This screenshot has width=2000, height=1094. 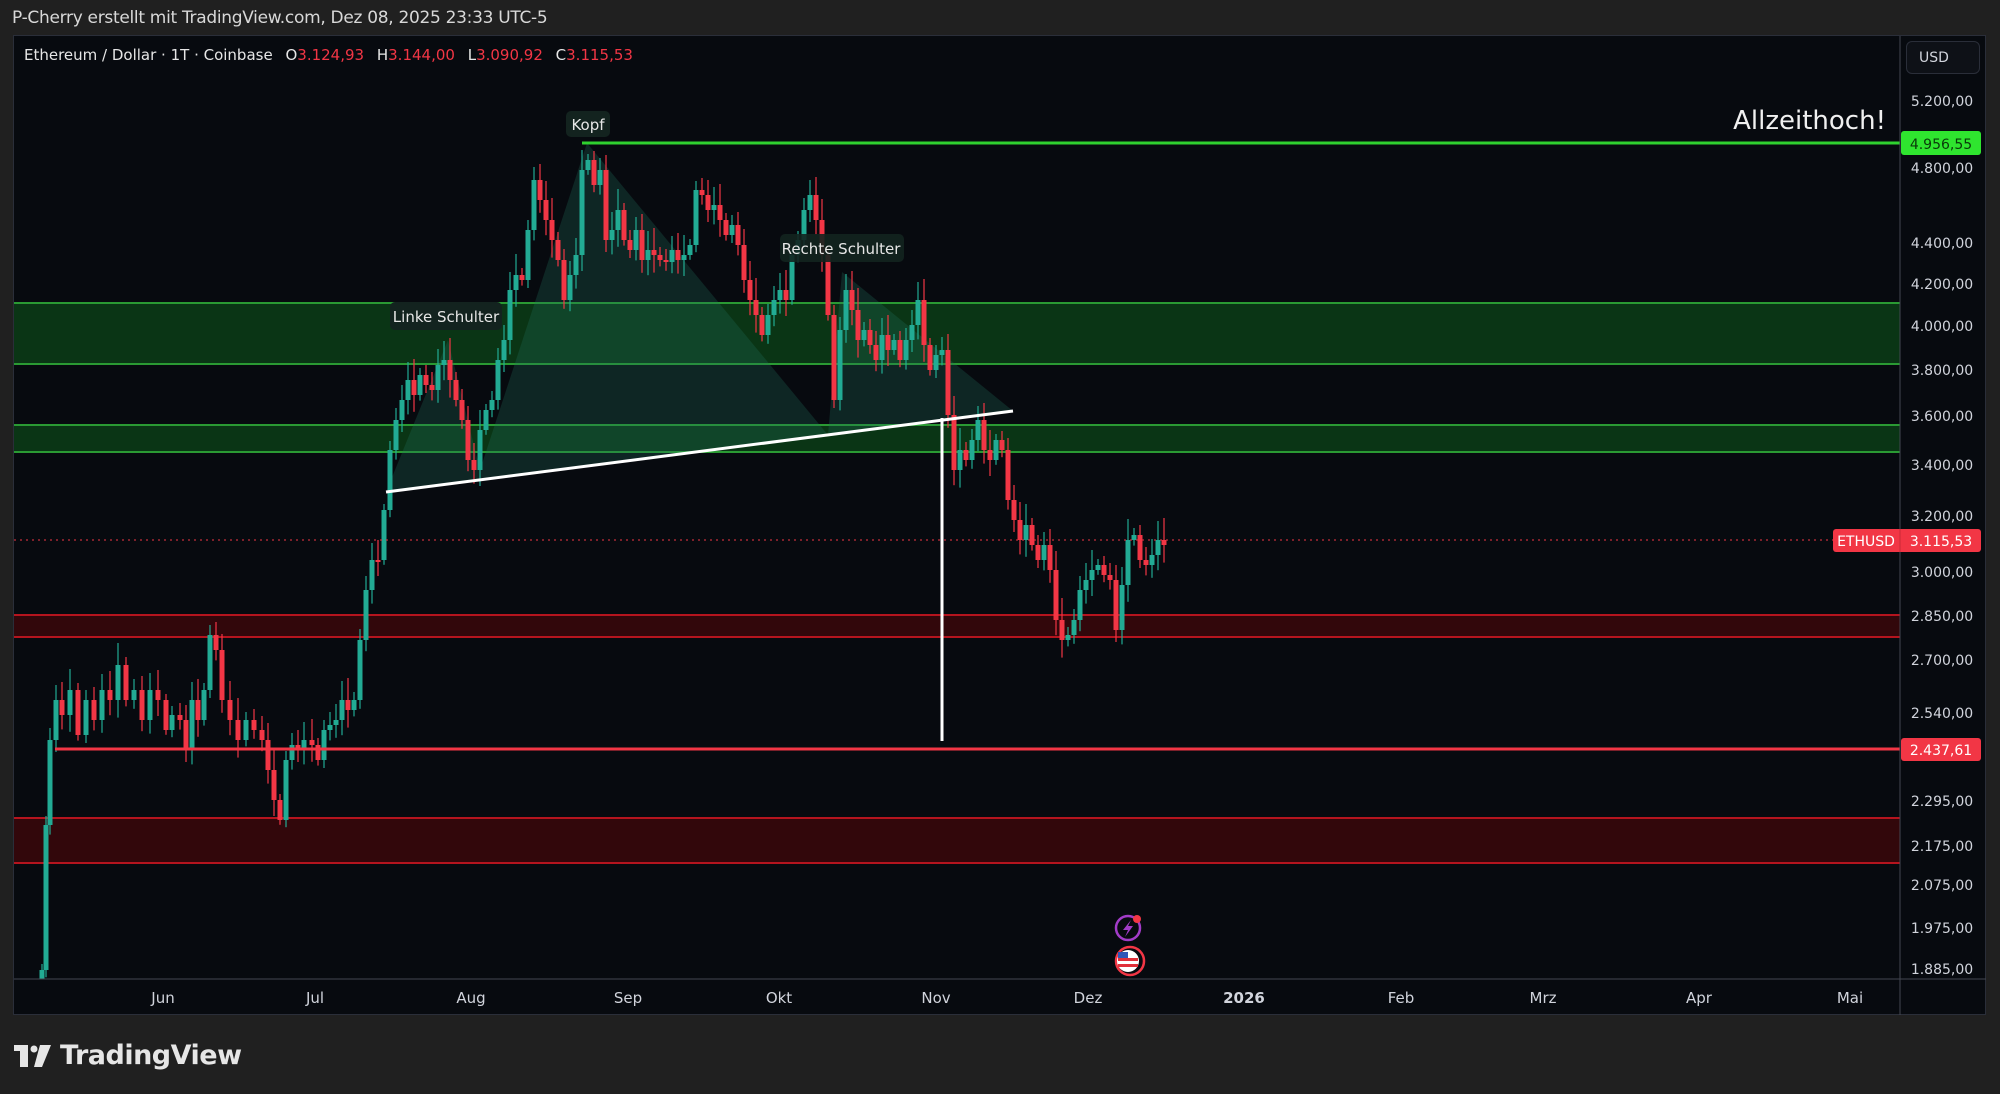 What do you see at coordinates (599, 55) in the screenshot?
I see `close-value: 3.115,53` at bounding box center [599, 55].